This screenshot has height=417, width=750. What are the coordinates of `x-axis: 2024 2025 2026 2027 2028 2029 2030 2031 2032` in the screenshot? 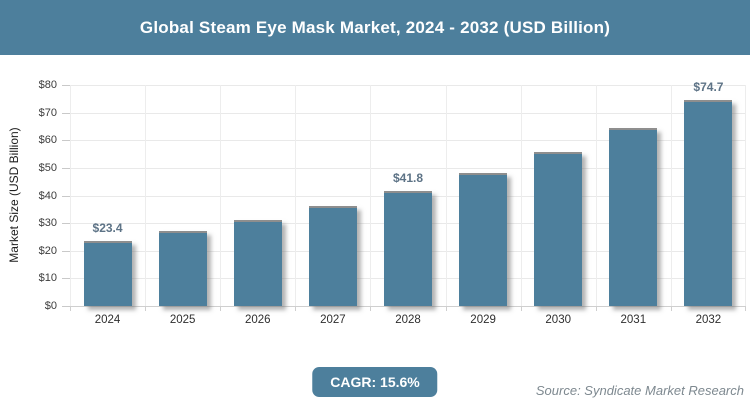 It's located at (408, 320).